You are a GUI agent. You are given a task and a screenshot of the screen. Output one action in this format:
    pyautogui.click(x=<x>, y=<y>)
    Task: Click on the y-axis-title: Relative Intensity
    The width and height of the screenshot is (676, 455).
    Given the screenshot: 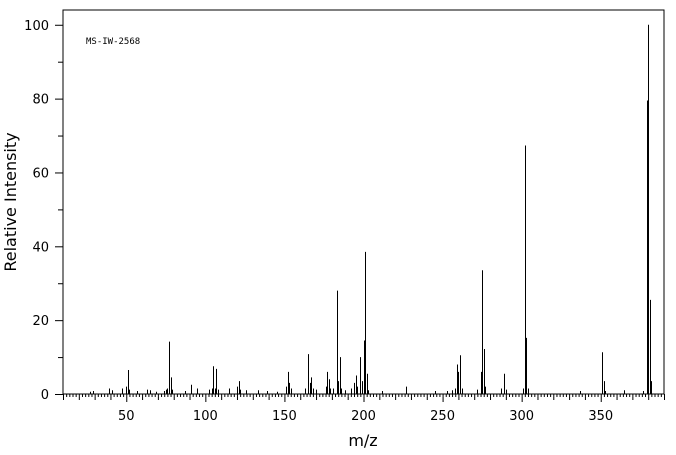 What is the action you would take?
    pyautogui.click(x=10, y=201)
    